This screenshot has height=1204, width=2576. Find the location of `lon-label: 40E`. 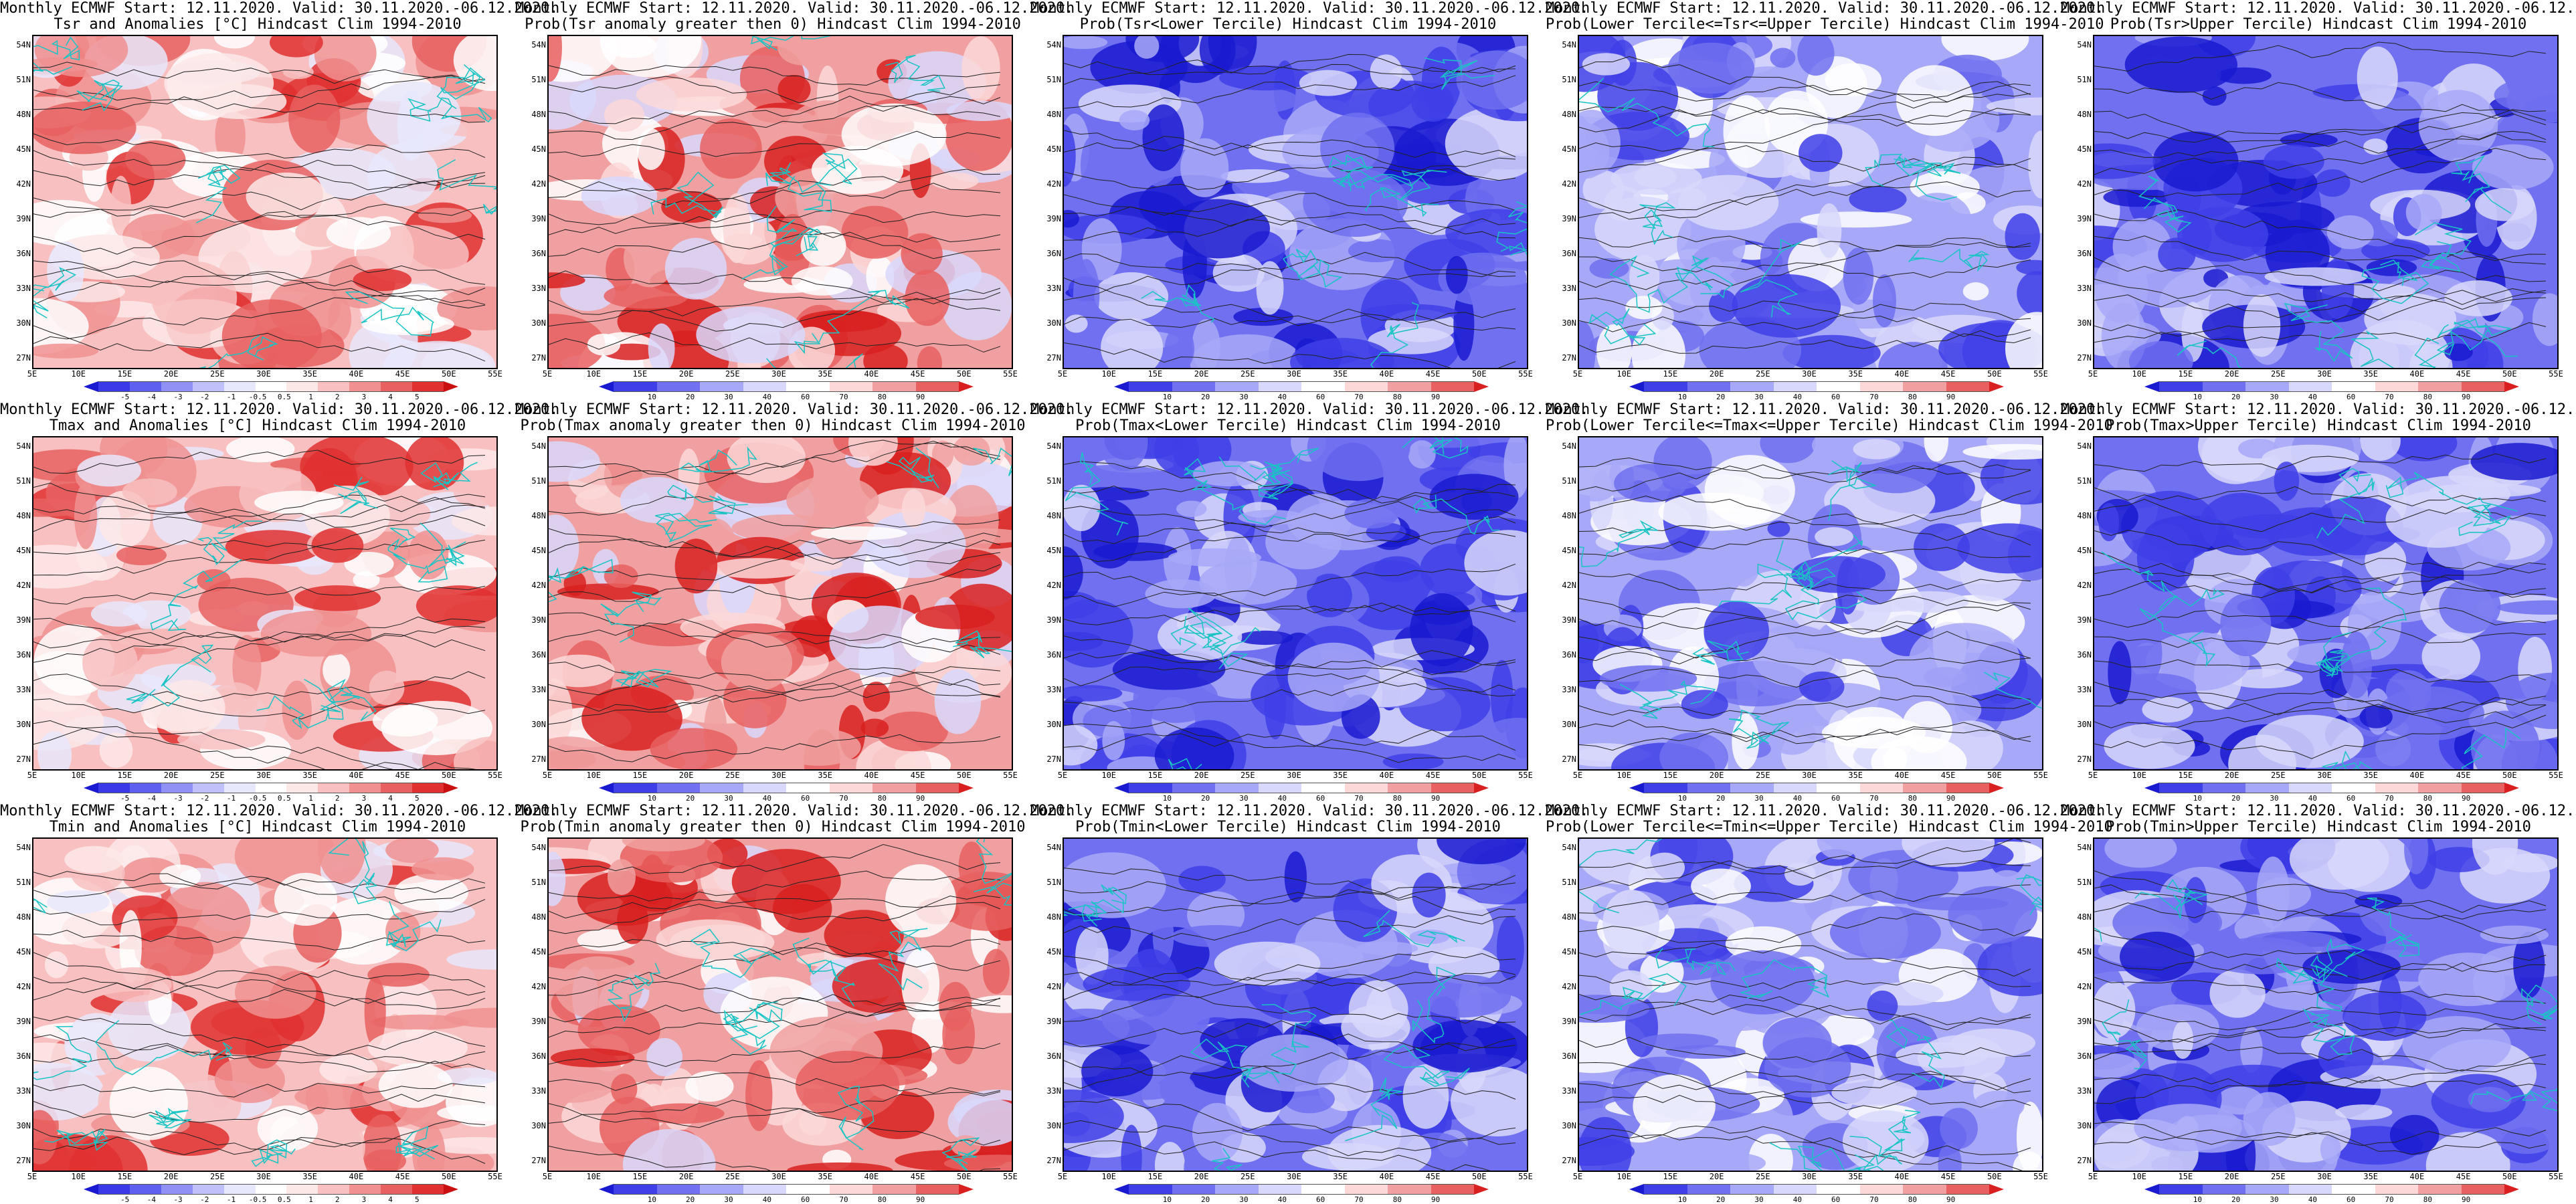

lon-label: 40E is located at coordinates (356, 374).